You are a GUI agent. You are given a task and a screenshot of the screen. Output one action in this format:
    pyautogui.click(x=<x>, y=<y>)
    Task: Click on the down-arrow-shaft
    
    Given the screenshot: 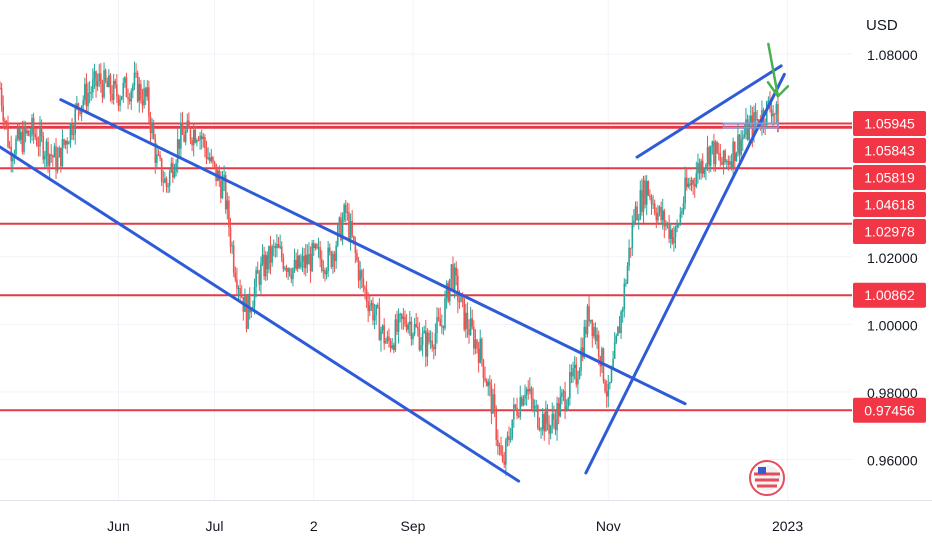 What is the action you would take?
    pyautogui.click(x=773, y=70)
    